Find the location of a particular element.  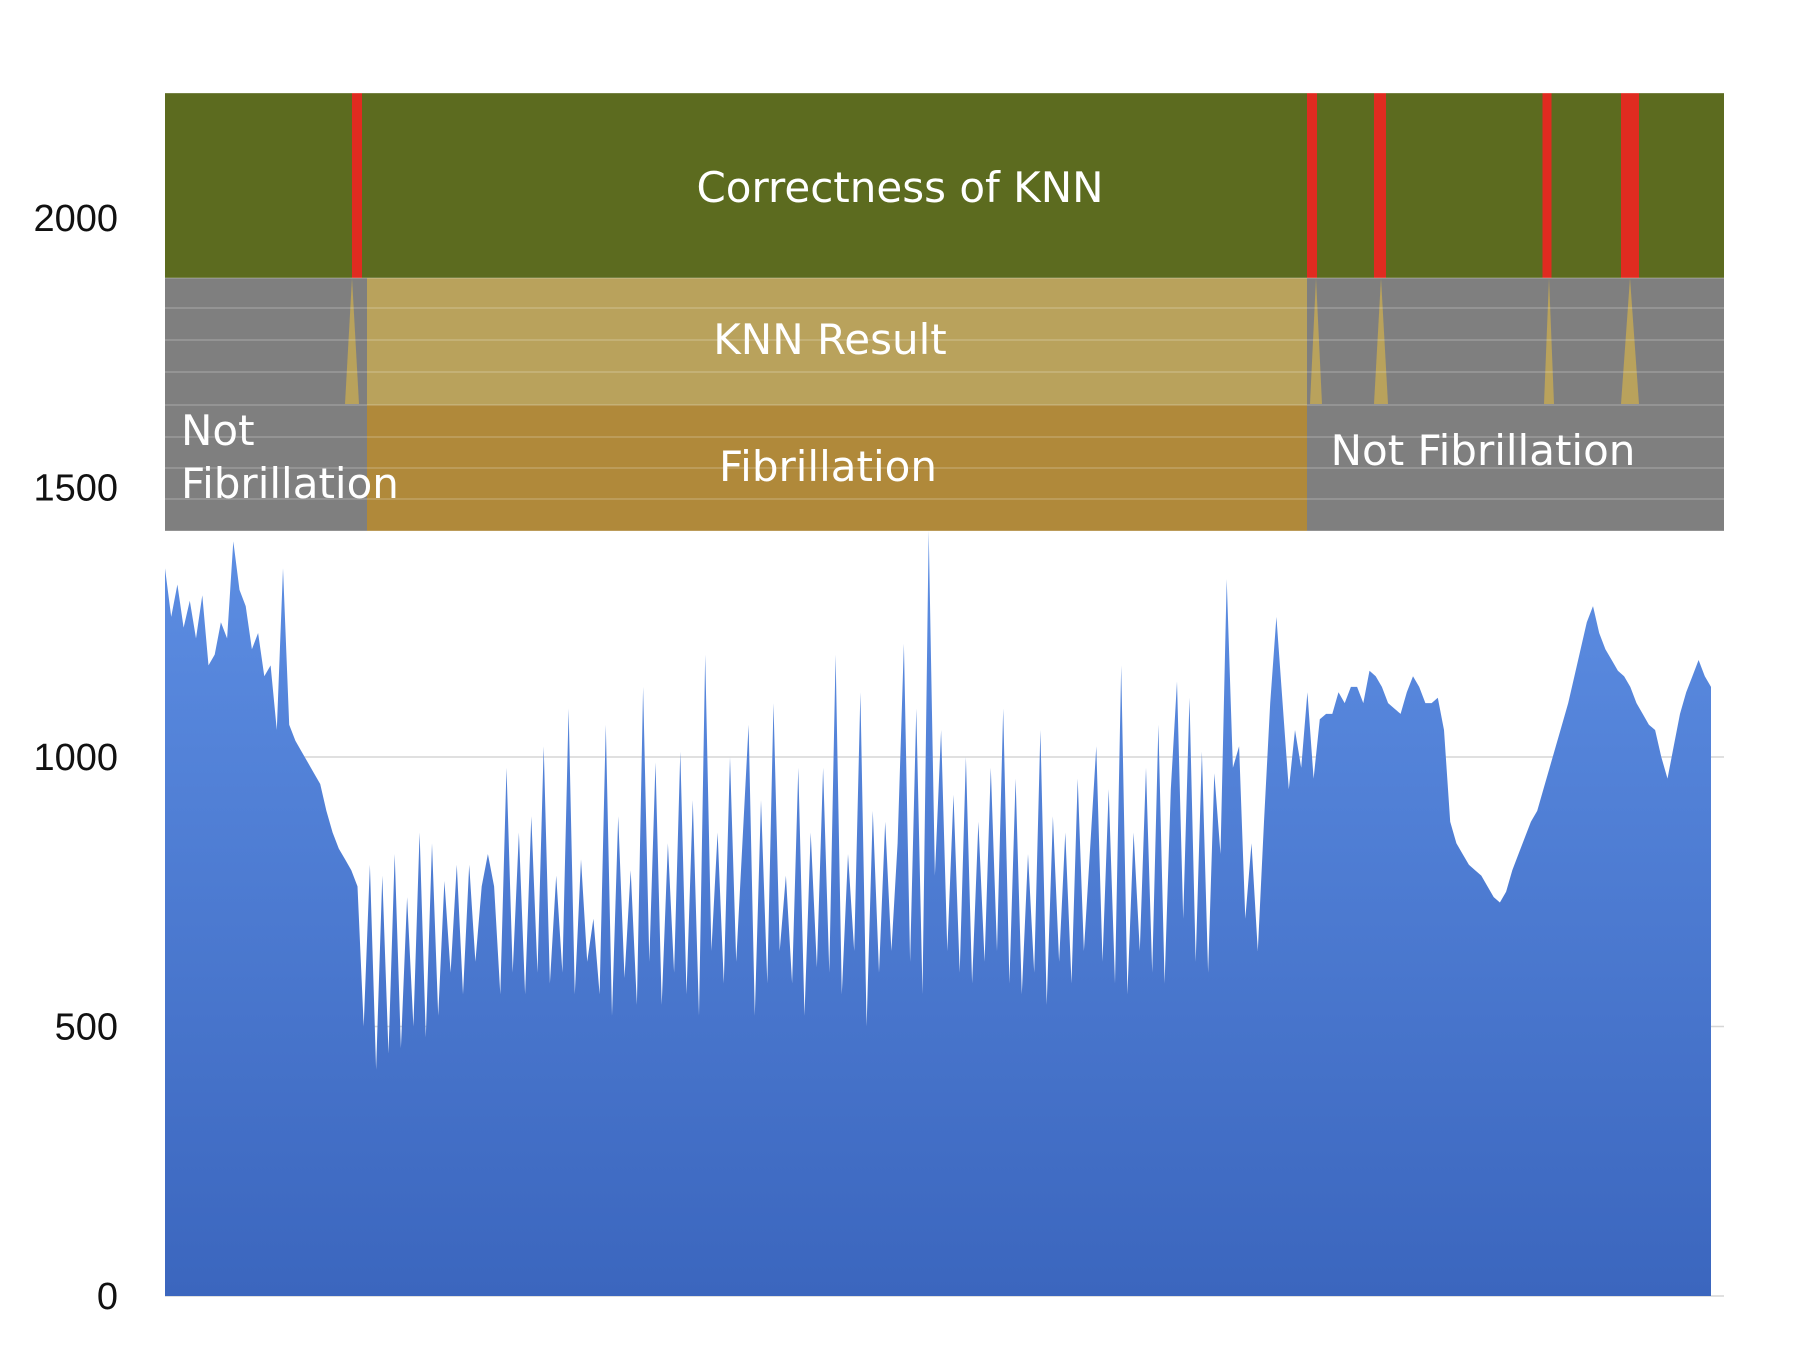

band-label-not-fibrillation-left-line1: Not is located at coordinates (218, 430).